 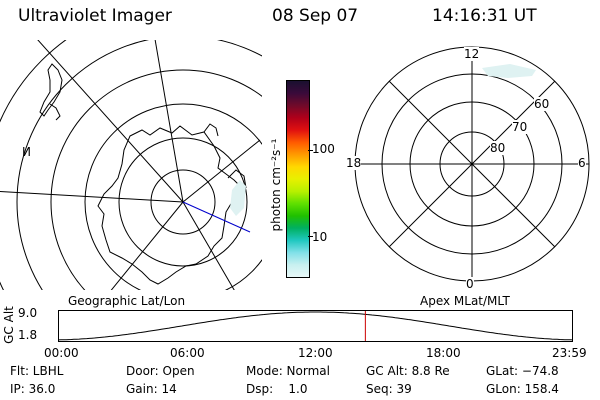 What do you see at coordinates (211, 130) in the screenshot?
I see `peninsula-outline` at bounding box center [211, 130].